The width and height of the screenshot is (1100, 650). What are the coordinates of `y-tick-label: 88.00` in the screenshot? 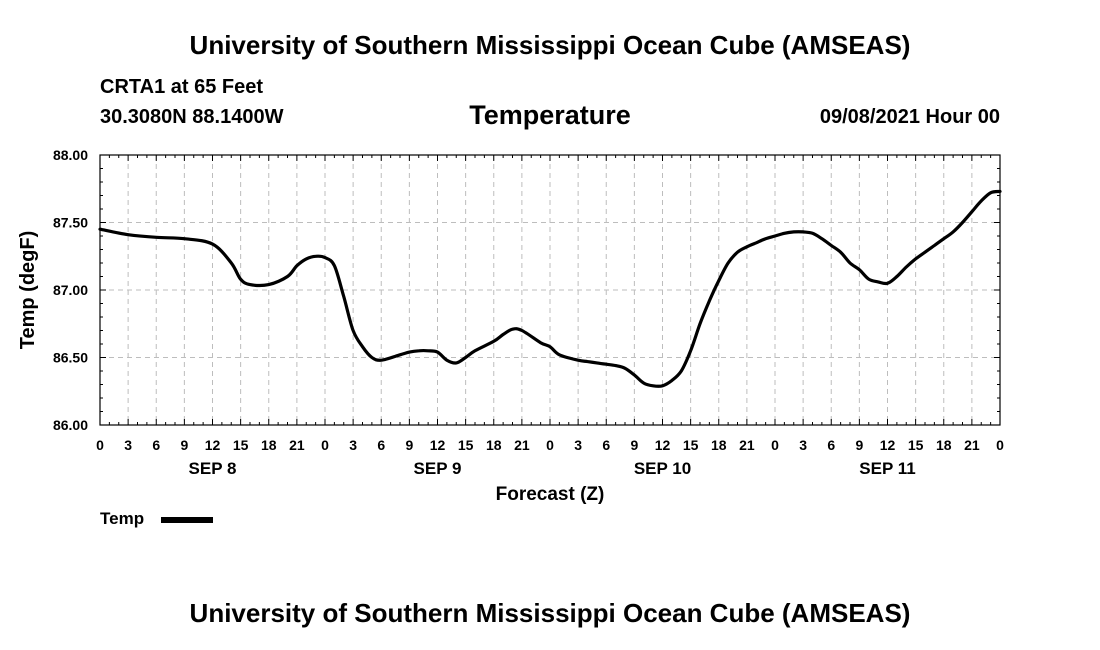 It's located at (70, 155).